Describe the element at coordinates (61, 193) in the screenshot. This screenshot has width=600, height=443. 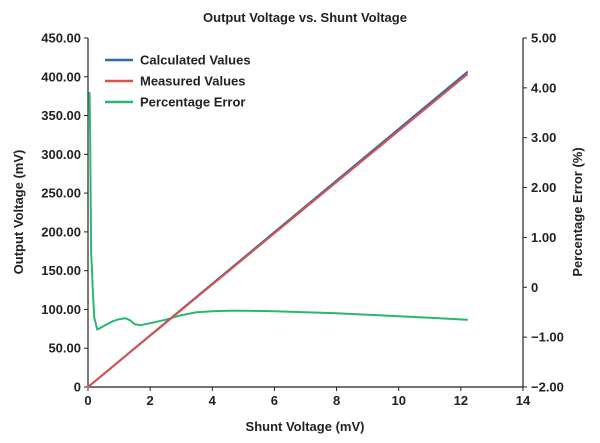
I see `y-tick-label: 250.00` at that location.